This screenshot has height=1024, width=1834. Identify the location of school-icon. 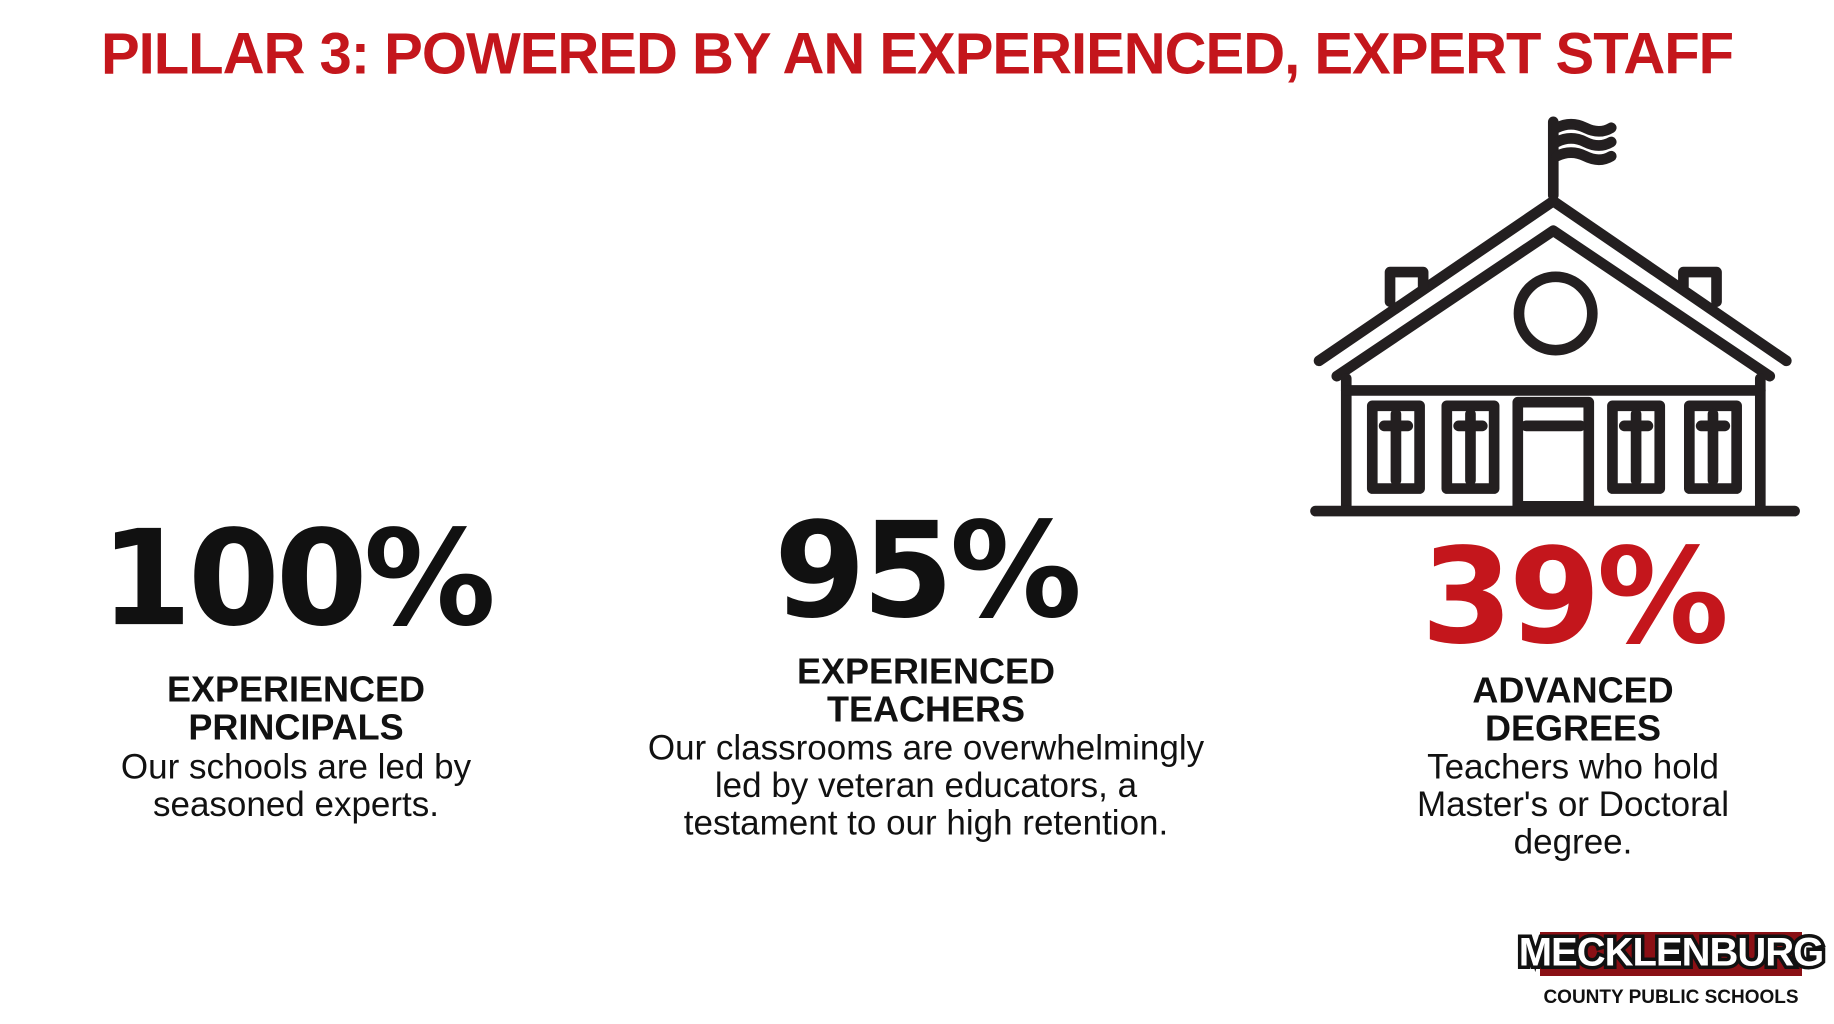
(1555, 316).